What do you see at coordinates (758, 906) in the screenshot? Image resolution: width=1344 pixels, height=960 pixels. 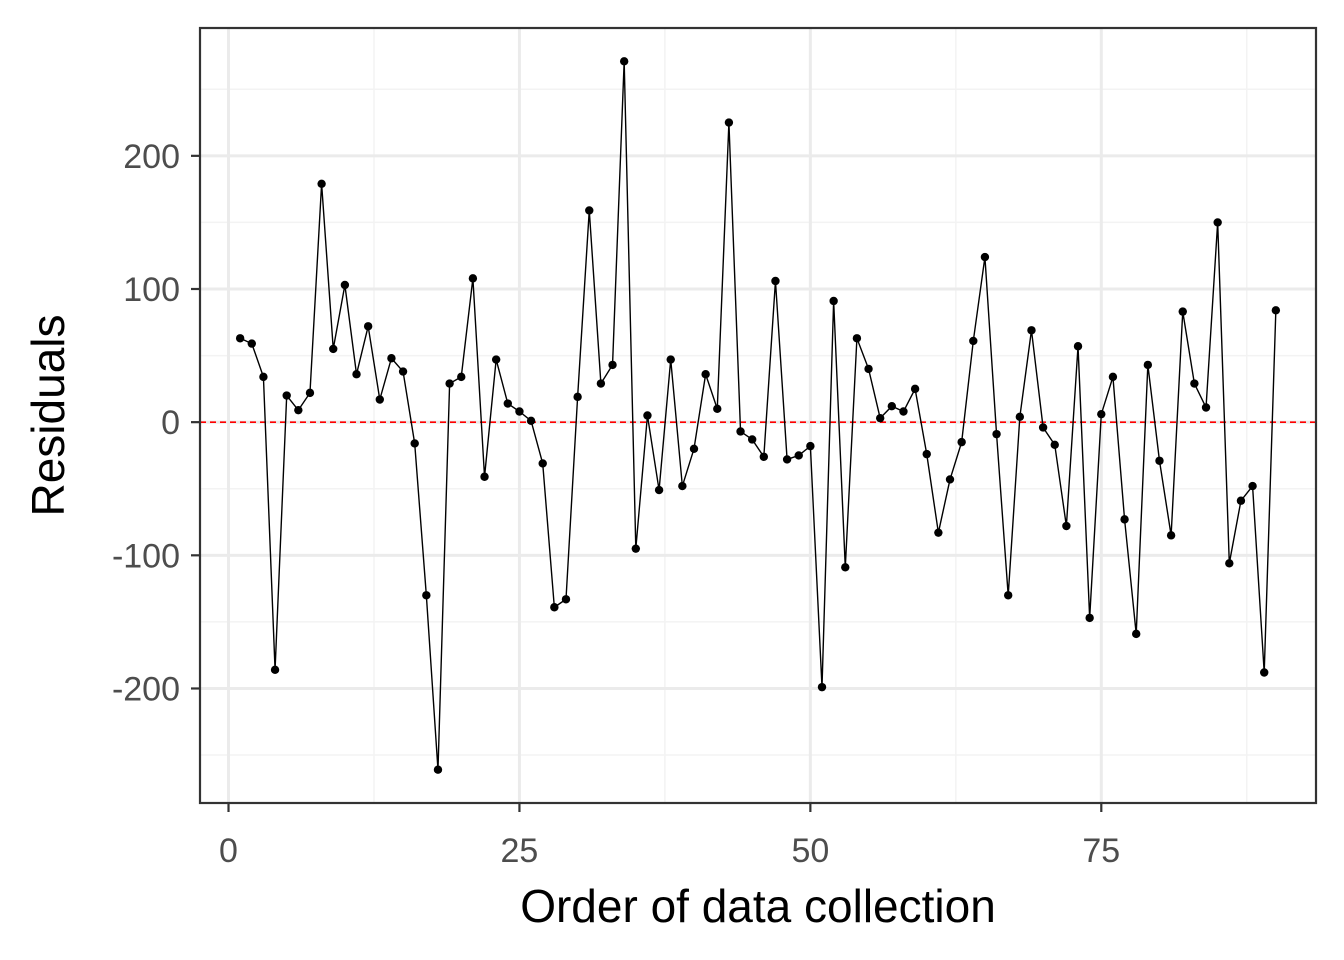 I see `x-axis-title: Order of data collection` at bounding box center [758, 906].